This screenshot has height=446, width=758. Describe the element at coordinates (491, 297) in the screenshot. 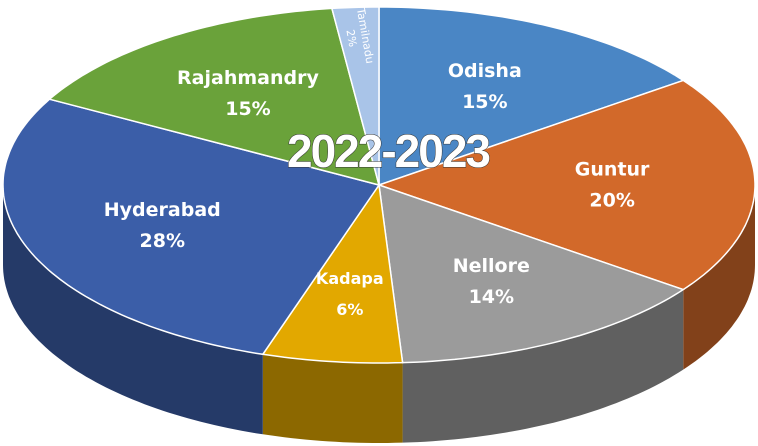

I see `value-label: 14%` at that location.